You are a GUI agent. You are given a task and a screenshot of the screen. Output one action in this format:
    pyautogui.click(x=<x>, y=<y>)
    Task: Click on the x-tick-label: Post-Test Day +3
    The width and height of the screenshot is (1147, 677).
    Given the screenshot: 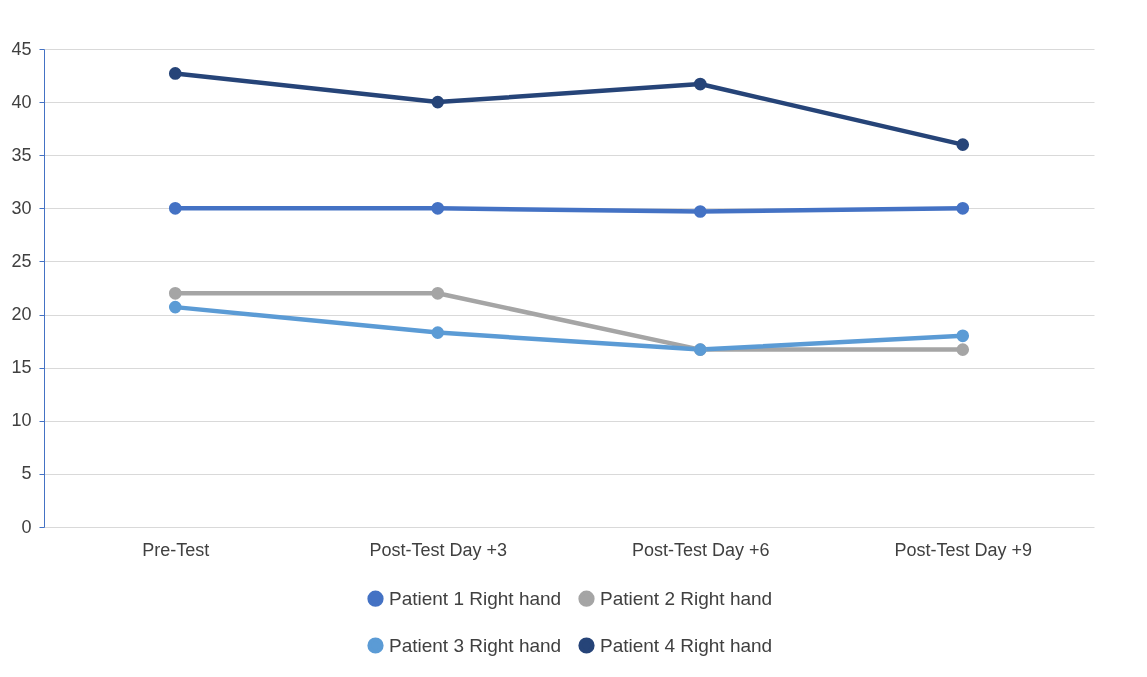 What is the action you would take?
    pyautogui.click(x=438, y=549)
    